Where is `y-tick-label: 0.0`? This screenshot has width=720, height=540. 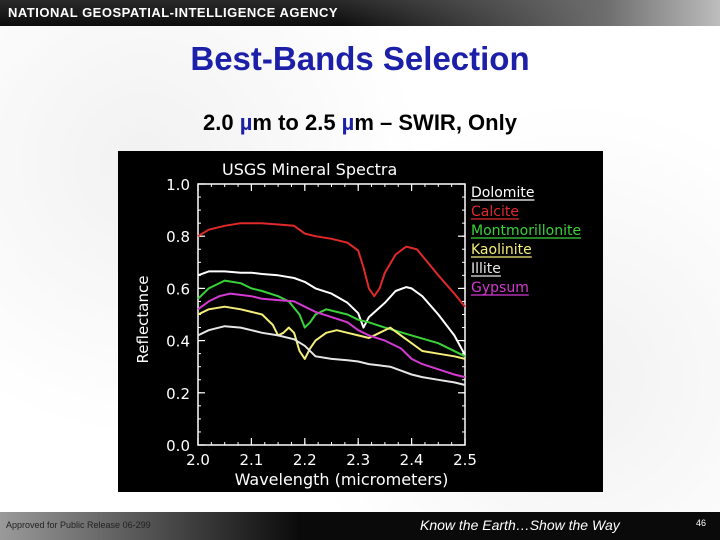
y-tick-label: 0.0 is located at coordinates (178, 446).